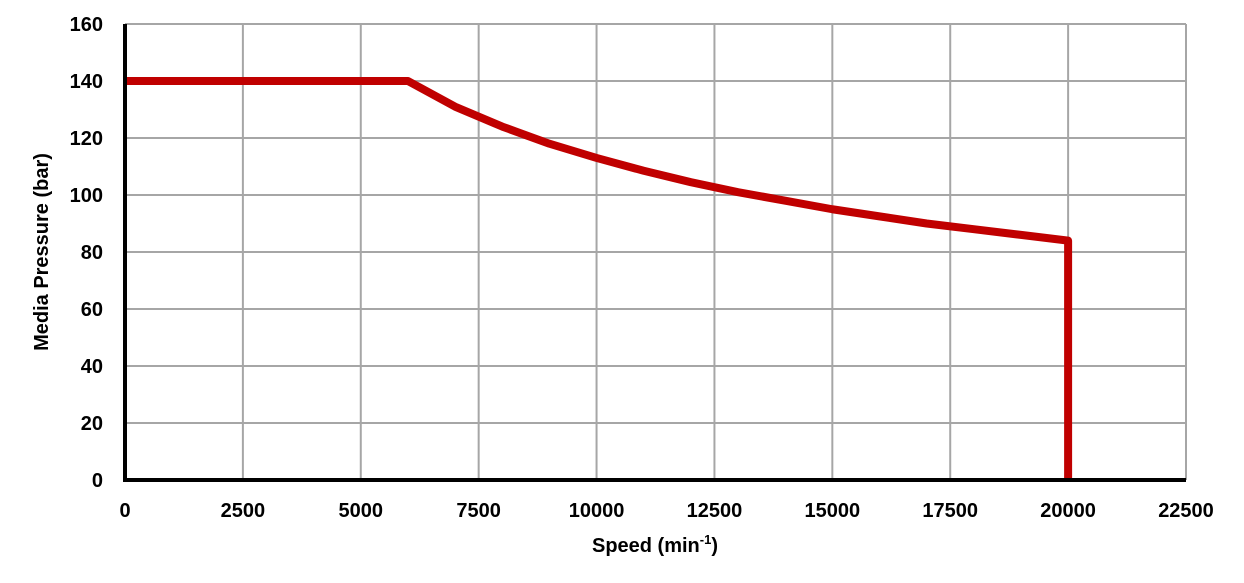 This screenshot has width=1244, height=583. Describe the element at coordinates (86, 196) in the screenshot. I see `y-tick-label: 100` at that location.